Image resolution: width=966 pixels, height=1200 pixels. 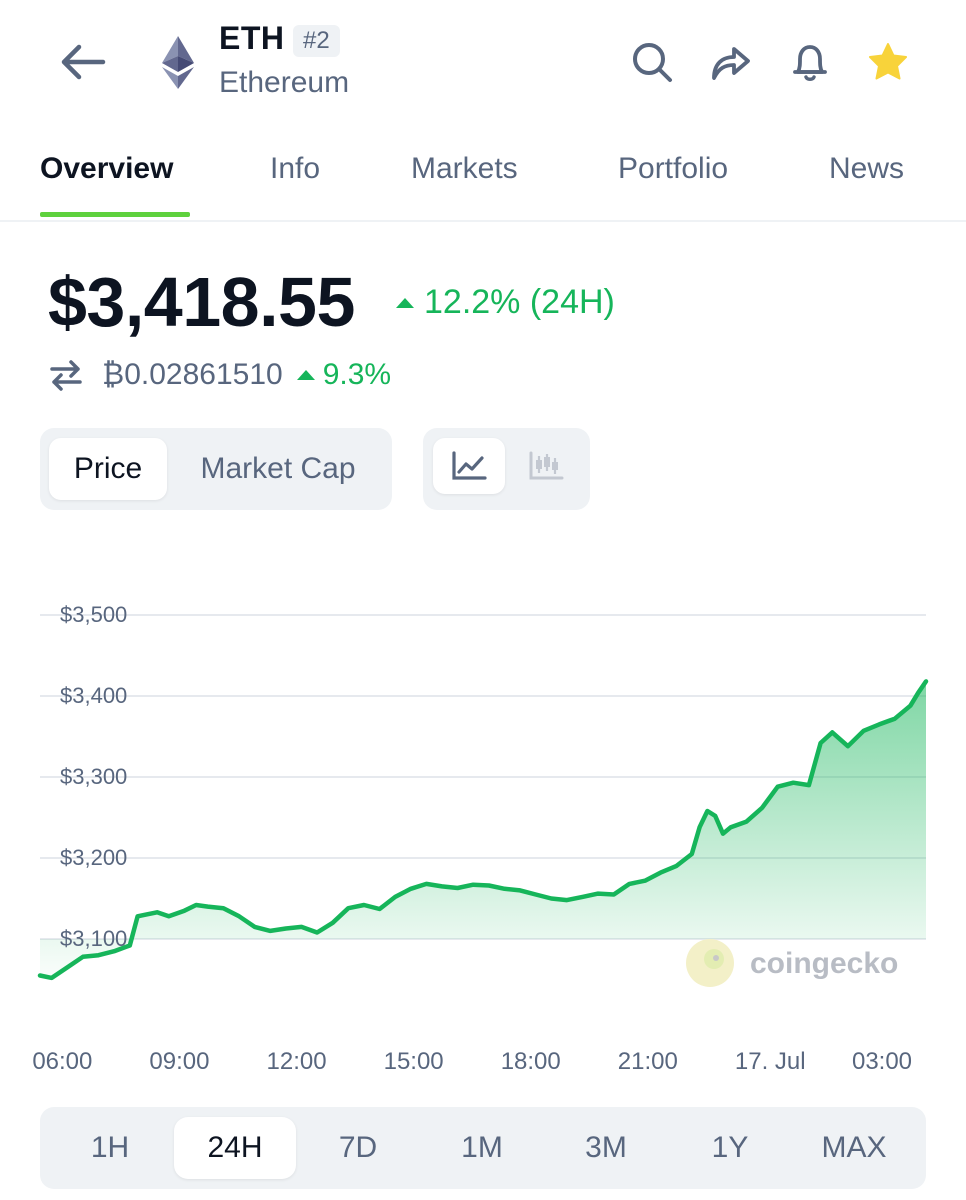 I want to click on x-tick-label: 18:00, so click(x=531, y=1061).